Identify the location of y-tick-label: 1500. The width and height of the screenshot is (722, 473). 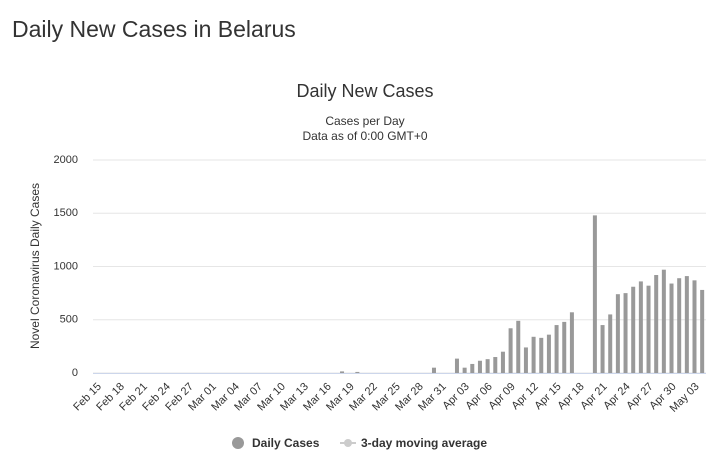
(66, 213).